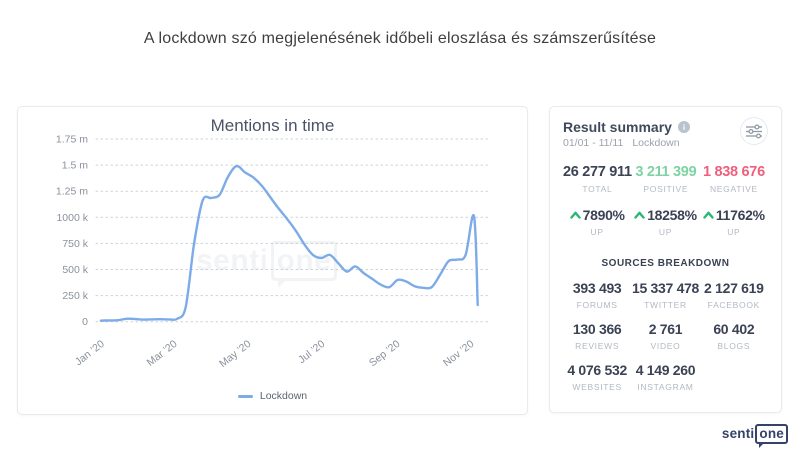 The width and height of the screenshot is (800, 450). Describe the element at coordinates (734, 295) in the screenshot. I see `source-facebook: 2 127 619 FACEBOOK` at that location.